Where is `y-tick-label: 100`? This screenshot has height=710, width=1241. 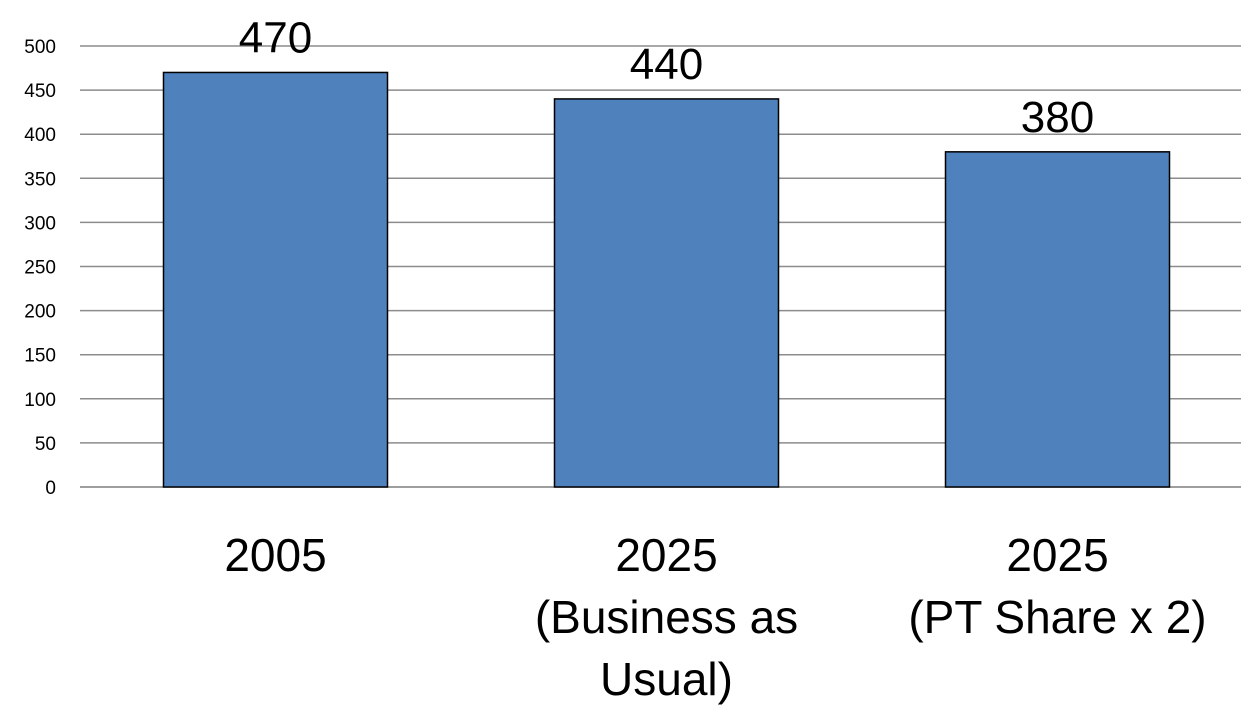 y-tick-label: 100 is located at coordinates (40, 400).